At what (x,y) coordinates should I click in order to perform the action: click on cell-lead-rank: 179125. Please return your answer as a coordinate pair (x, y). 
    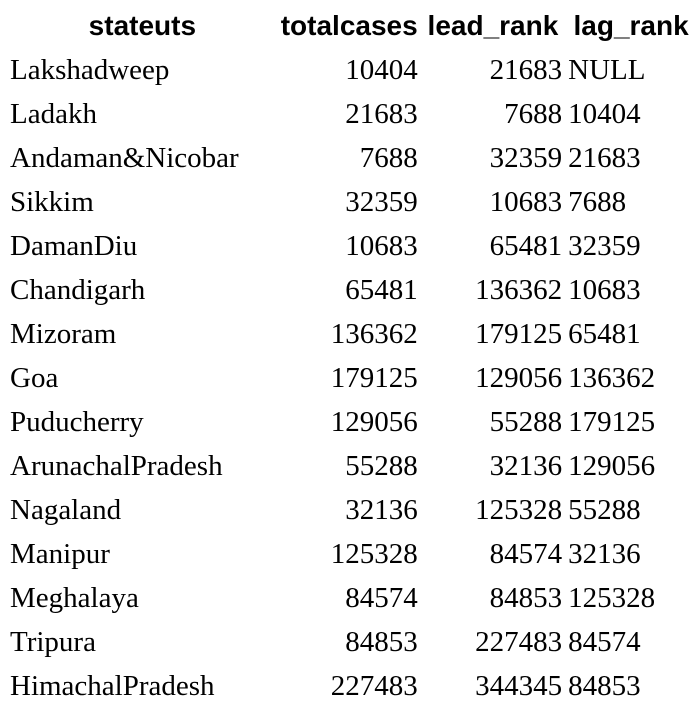
    Looking at the image, I should click on (519, 334).